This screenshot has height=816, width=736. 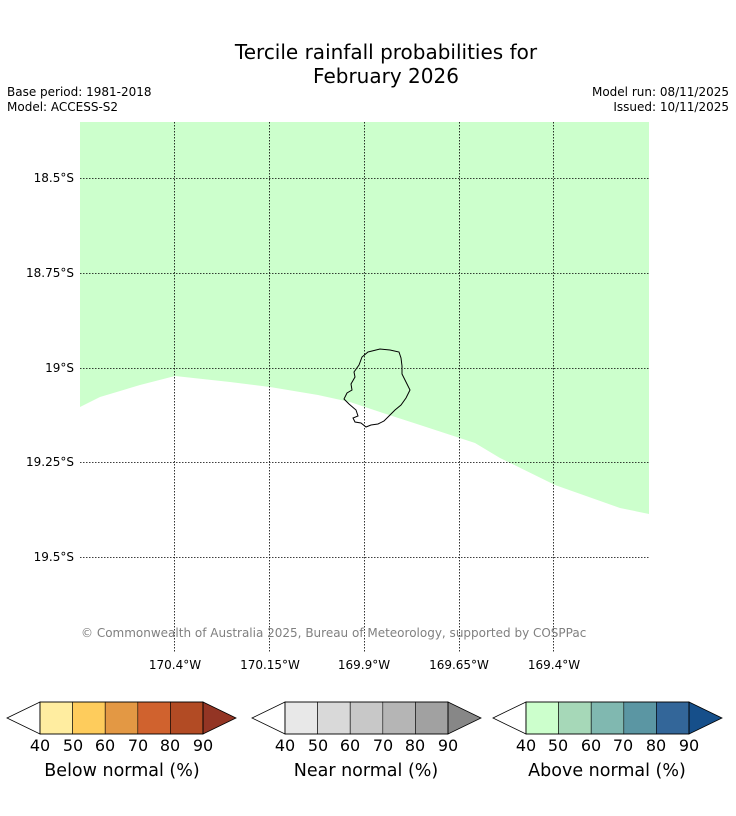 I want to click on longitude-label: 169.65°W, so click(x=459, y=665).